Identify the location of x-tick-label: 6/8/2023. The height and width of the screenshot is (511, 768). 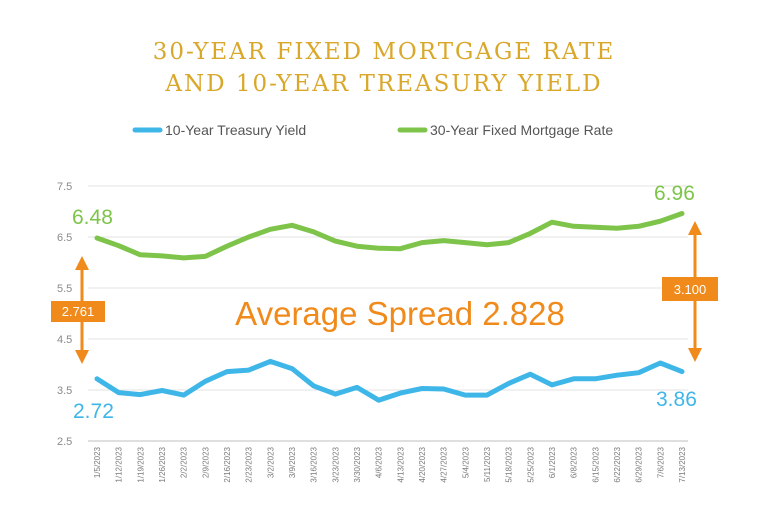
(574, 462).